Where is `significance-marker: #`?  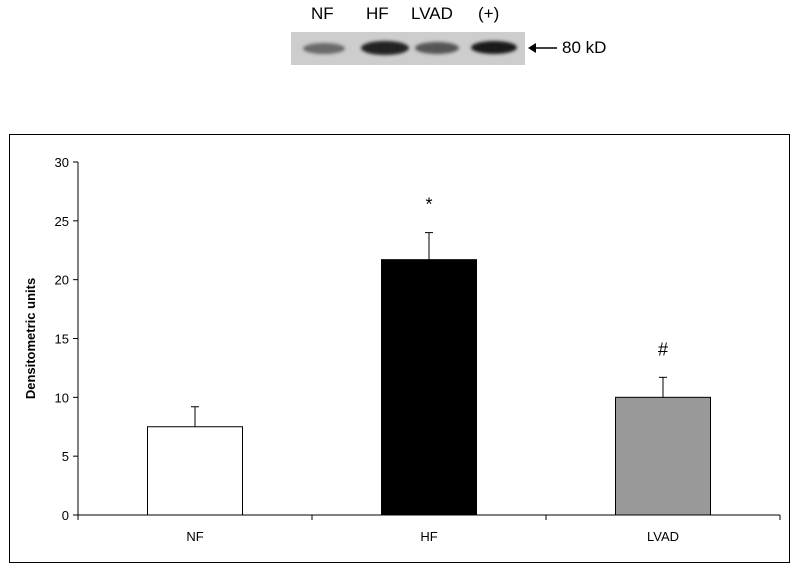 significance-marker: # is located at coordinates (663, 349).